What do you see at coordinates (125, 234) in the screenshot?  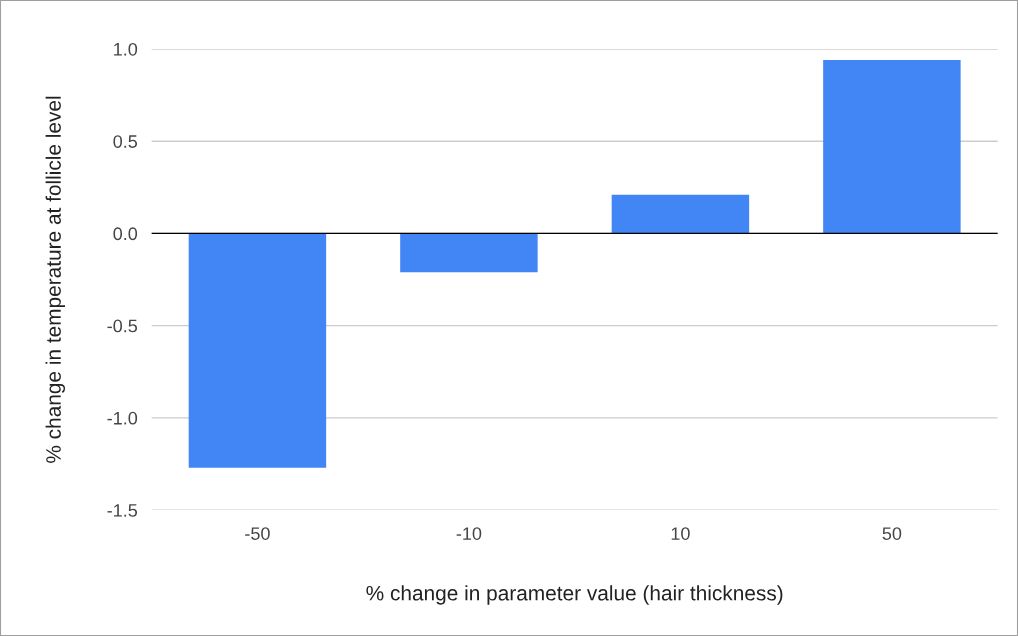 I see `y-tick-label: 0.0` at bounding box center [125, 234].